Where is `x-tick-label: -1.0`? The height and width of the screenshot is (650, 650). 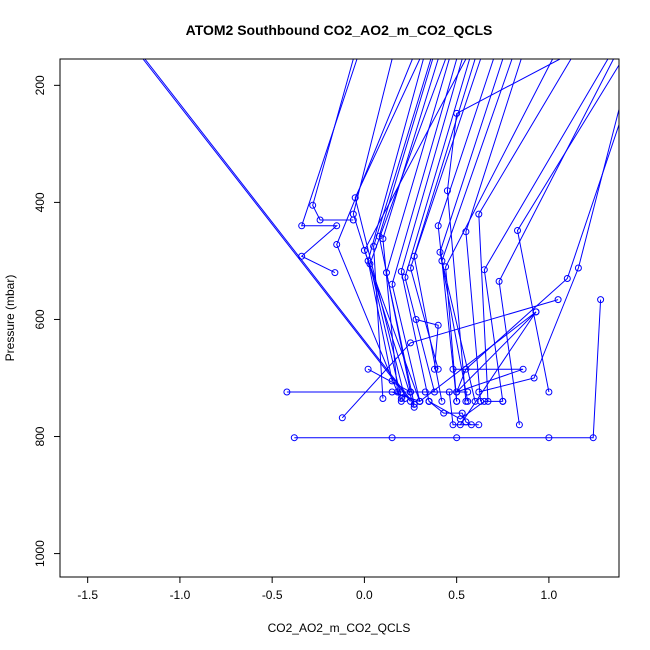
x-tick-label: -1.0 is located at coordinates (180, 595).